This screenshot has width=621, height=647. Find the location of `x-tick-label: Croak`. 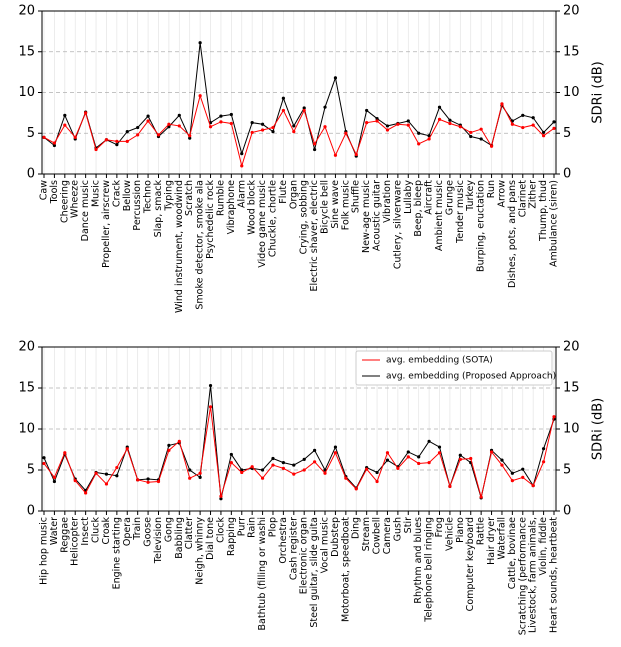

x-tick-label: Croak is located at coordinates (106, 531).